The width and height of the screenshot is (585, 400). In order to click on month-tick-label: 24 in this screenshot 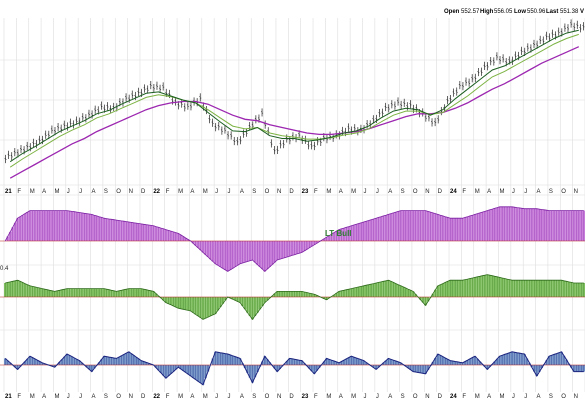, I will do `click(453, 397)`.